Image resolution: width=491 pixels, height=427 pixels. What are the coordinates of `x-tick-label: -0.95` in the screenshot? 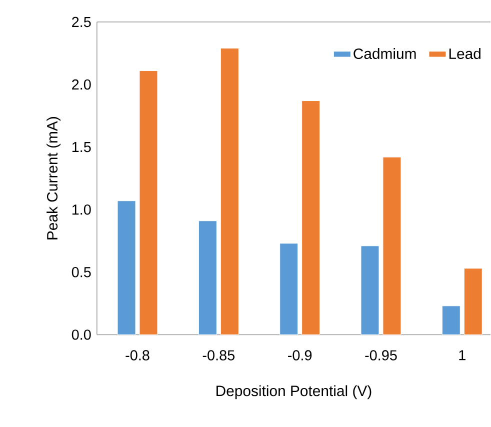 It's located at (381, 355).